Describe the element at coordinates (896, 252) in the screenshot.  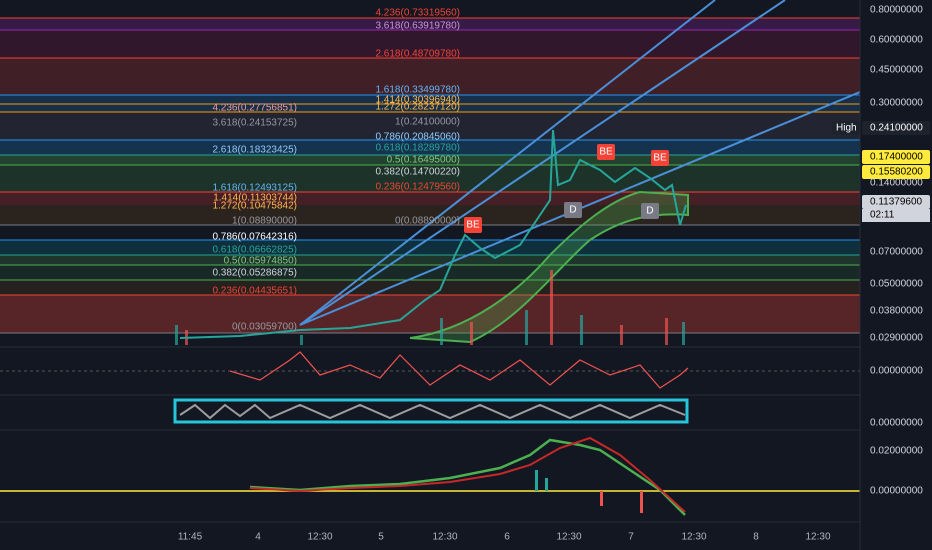
I see `price-label: 0.07000000` at that location.